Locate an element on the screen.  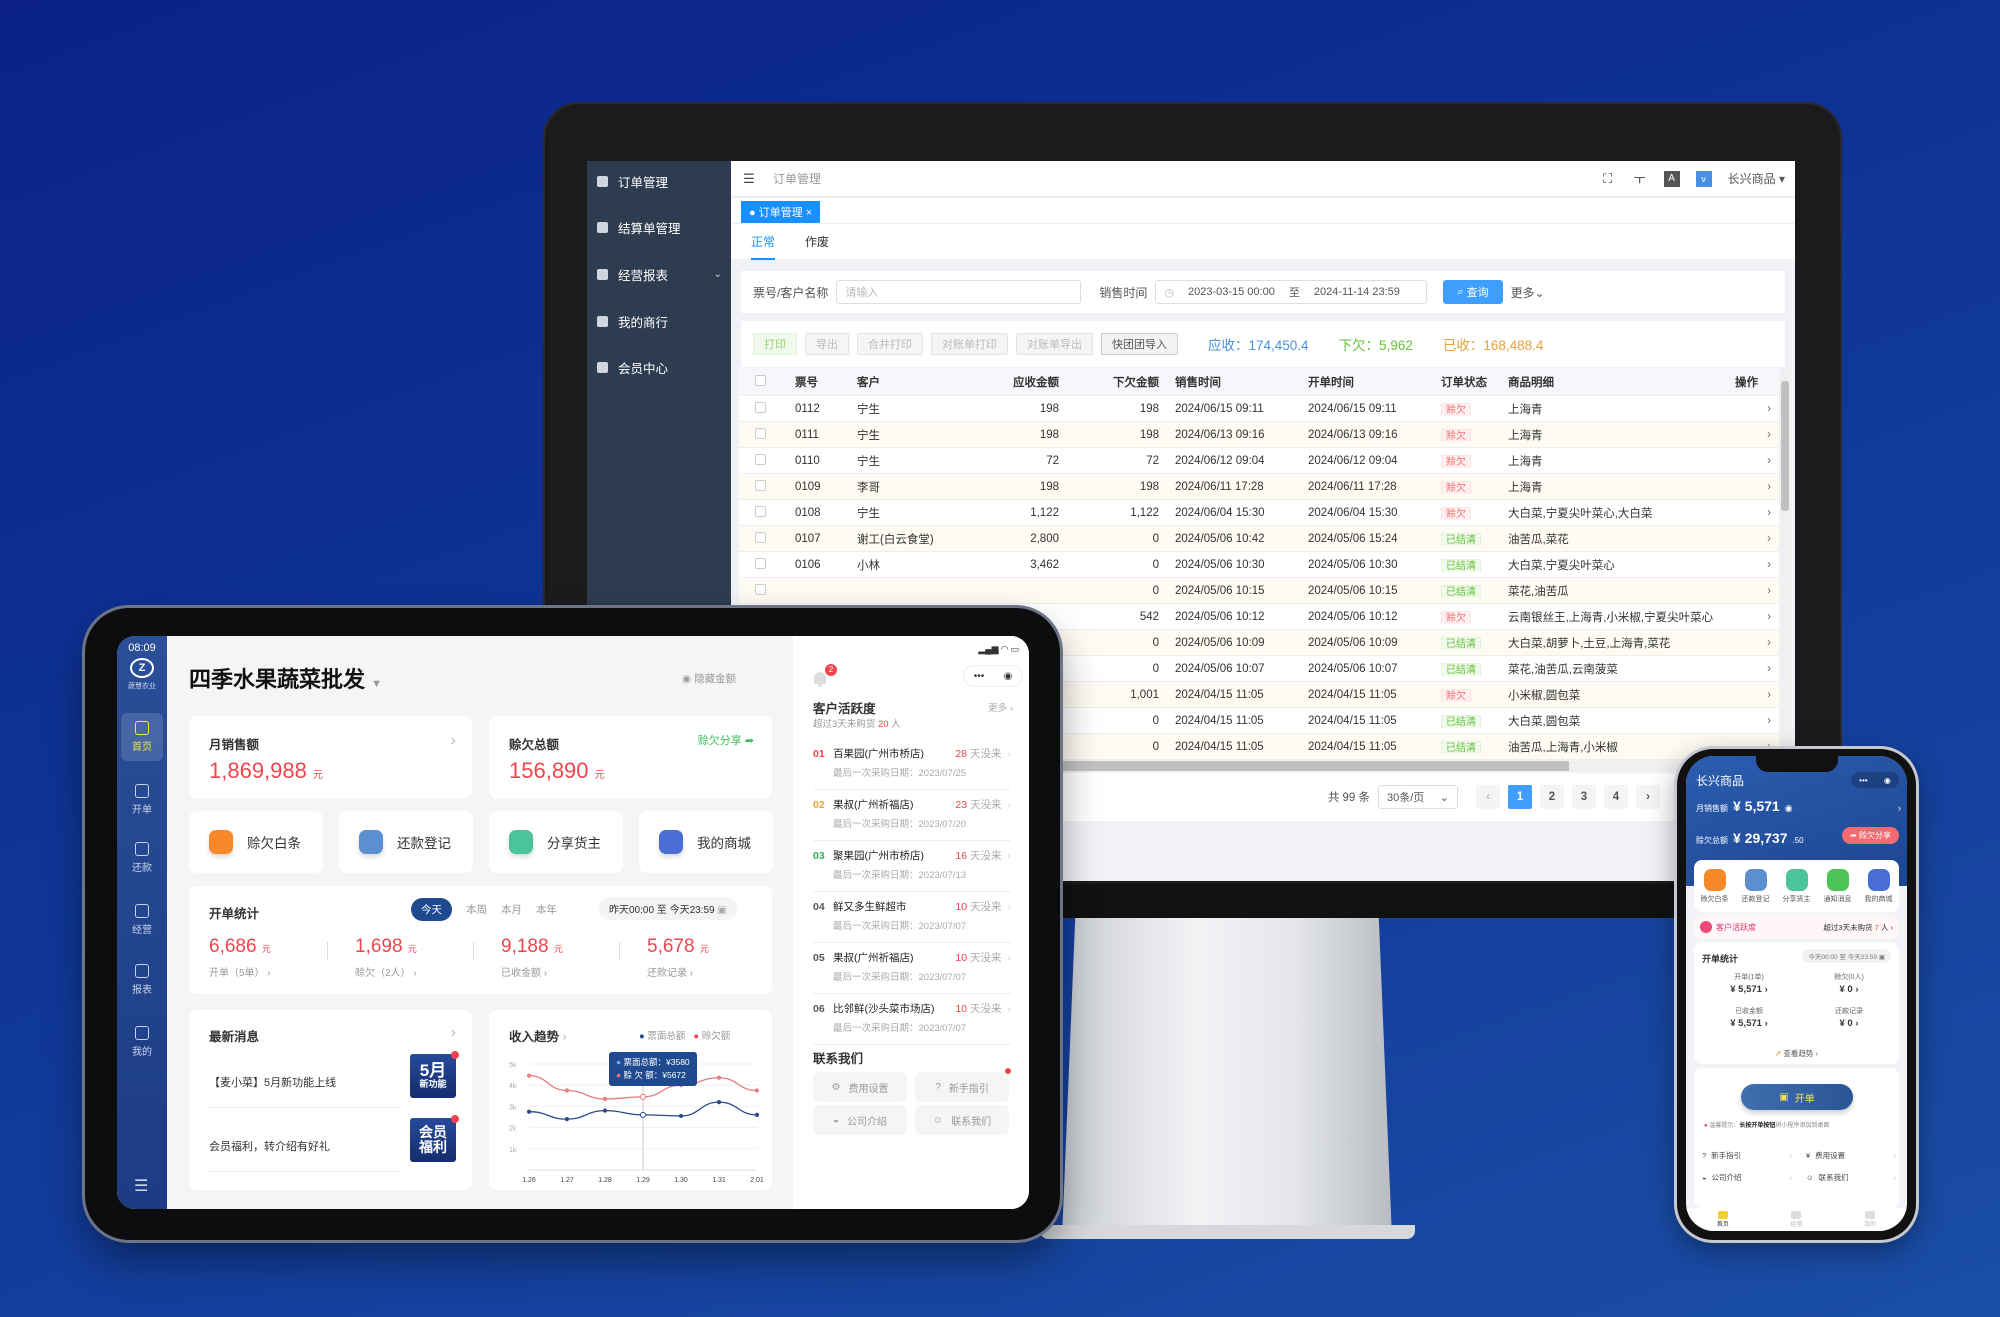
phone-menu-0: ? 新手指引 › is located at coordinates (1747, 1155).